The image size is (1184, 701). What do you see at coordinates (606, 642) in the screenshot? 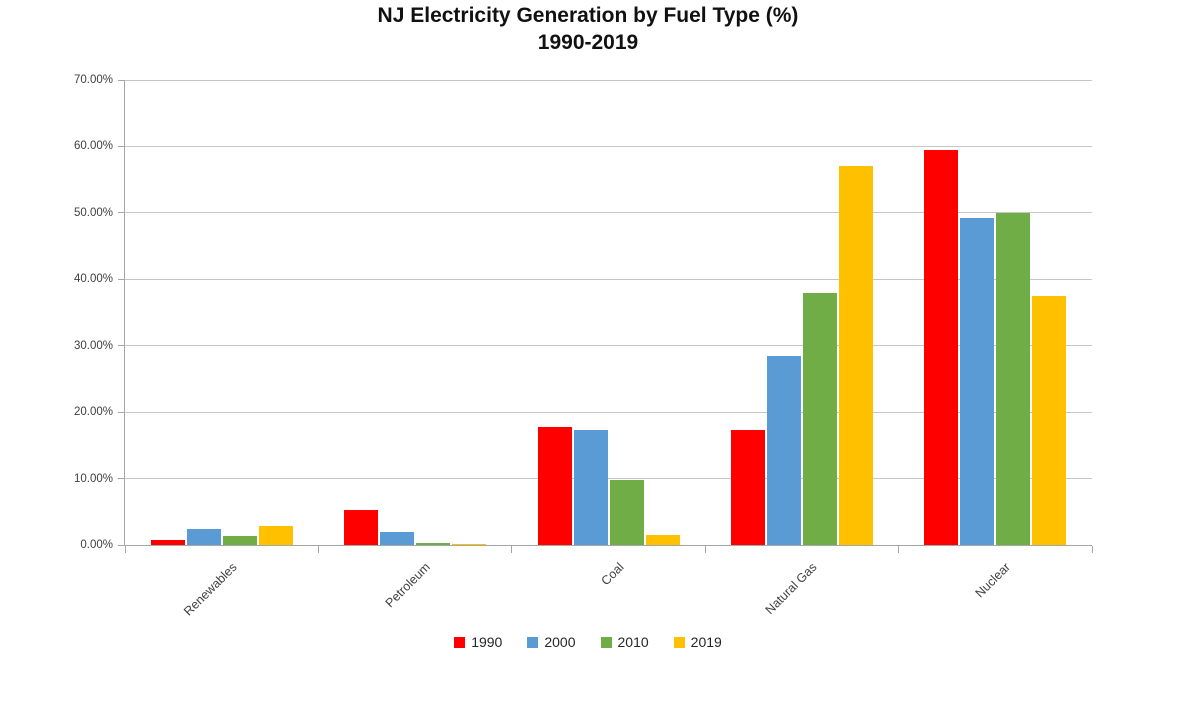
I see `legend-swatch-2010` at bounding box center [606, 642].